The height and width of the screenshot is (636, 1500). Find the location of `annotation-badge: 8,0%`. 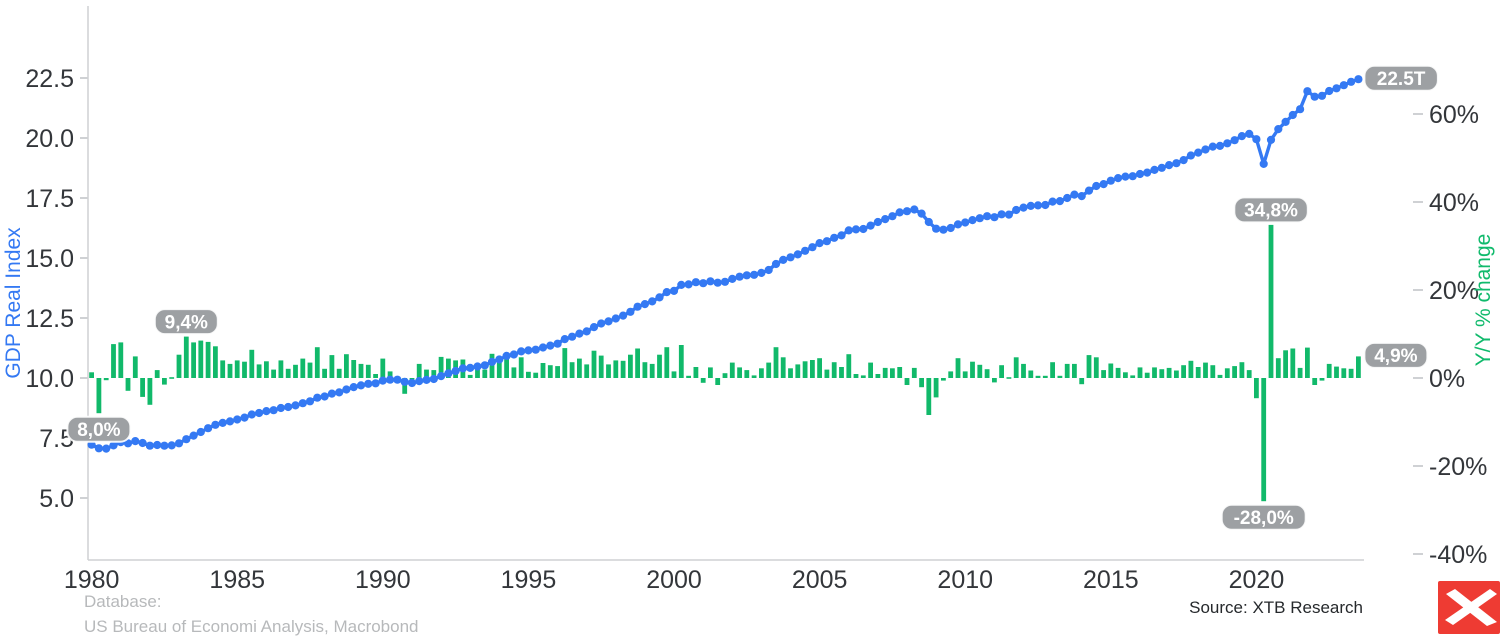

annotation-badge: 8,0% is located at coordinates (99, 429).